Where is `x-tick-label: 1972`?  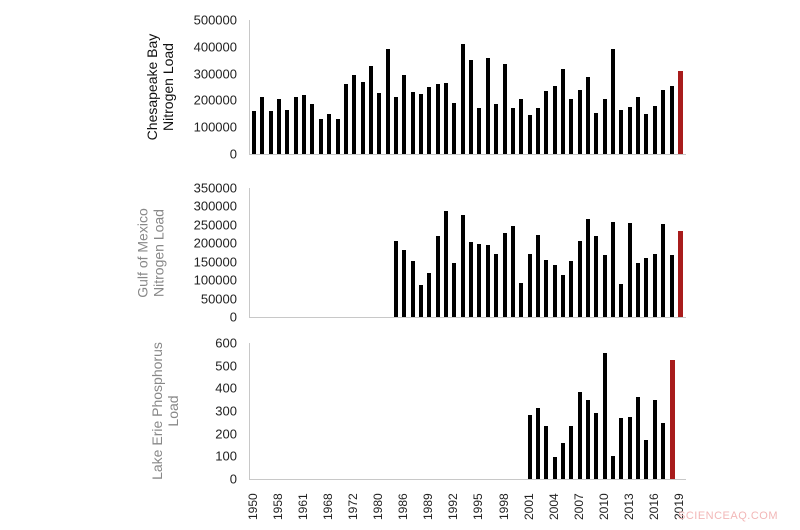 x-tick-label: 1972 is located at coordinates (353, 506).